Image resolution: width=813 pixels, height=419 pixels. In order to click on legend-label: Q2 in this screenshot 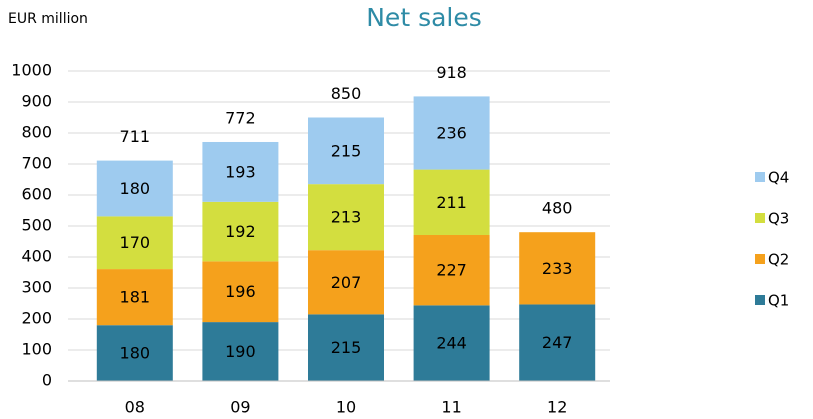, I will do `click(778, 260)`.